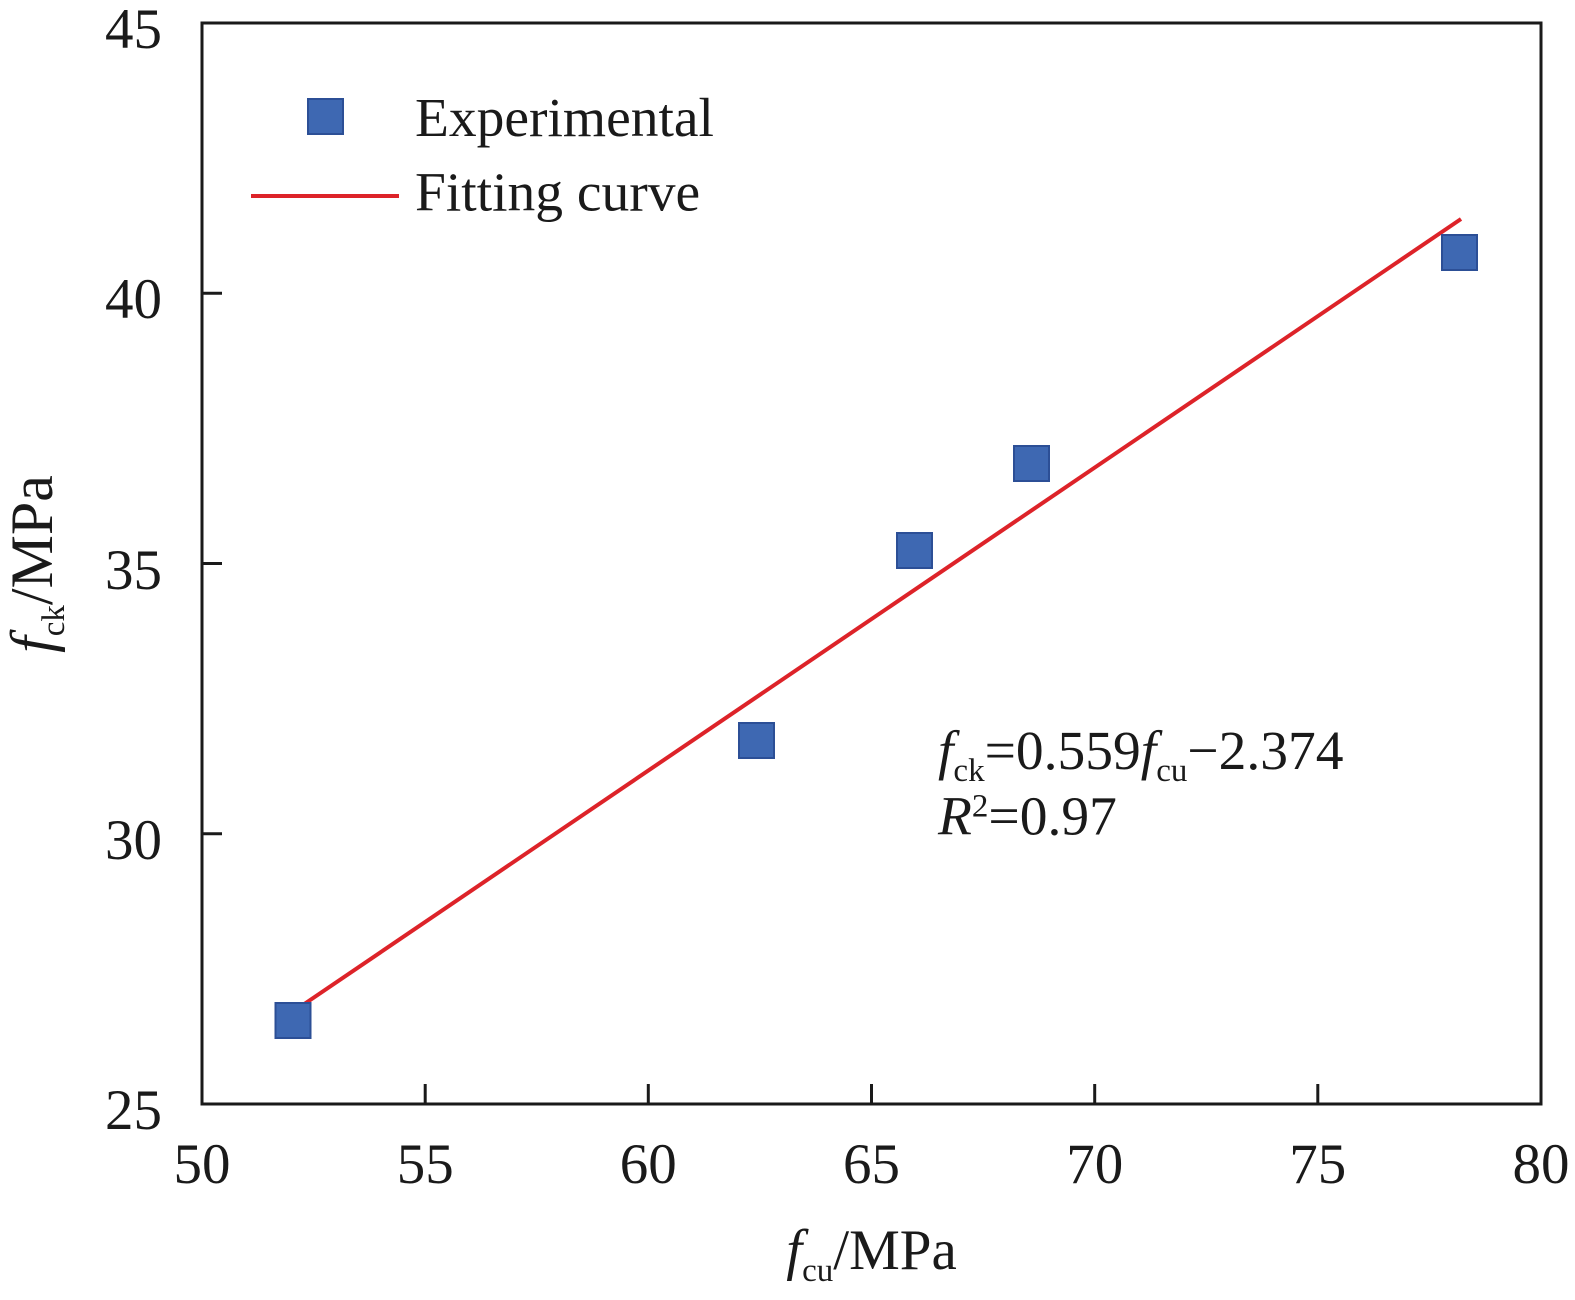 The image size is (1575, 1300). Describe the element at coordinates (648, 1164) in the screenshot. I see `svg-text: 60` at that location.